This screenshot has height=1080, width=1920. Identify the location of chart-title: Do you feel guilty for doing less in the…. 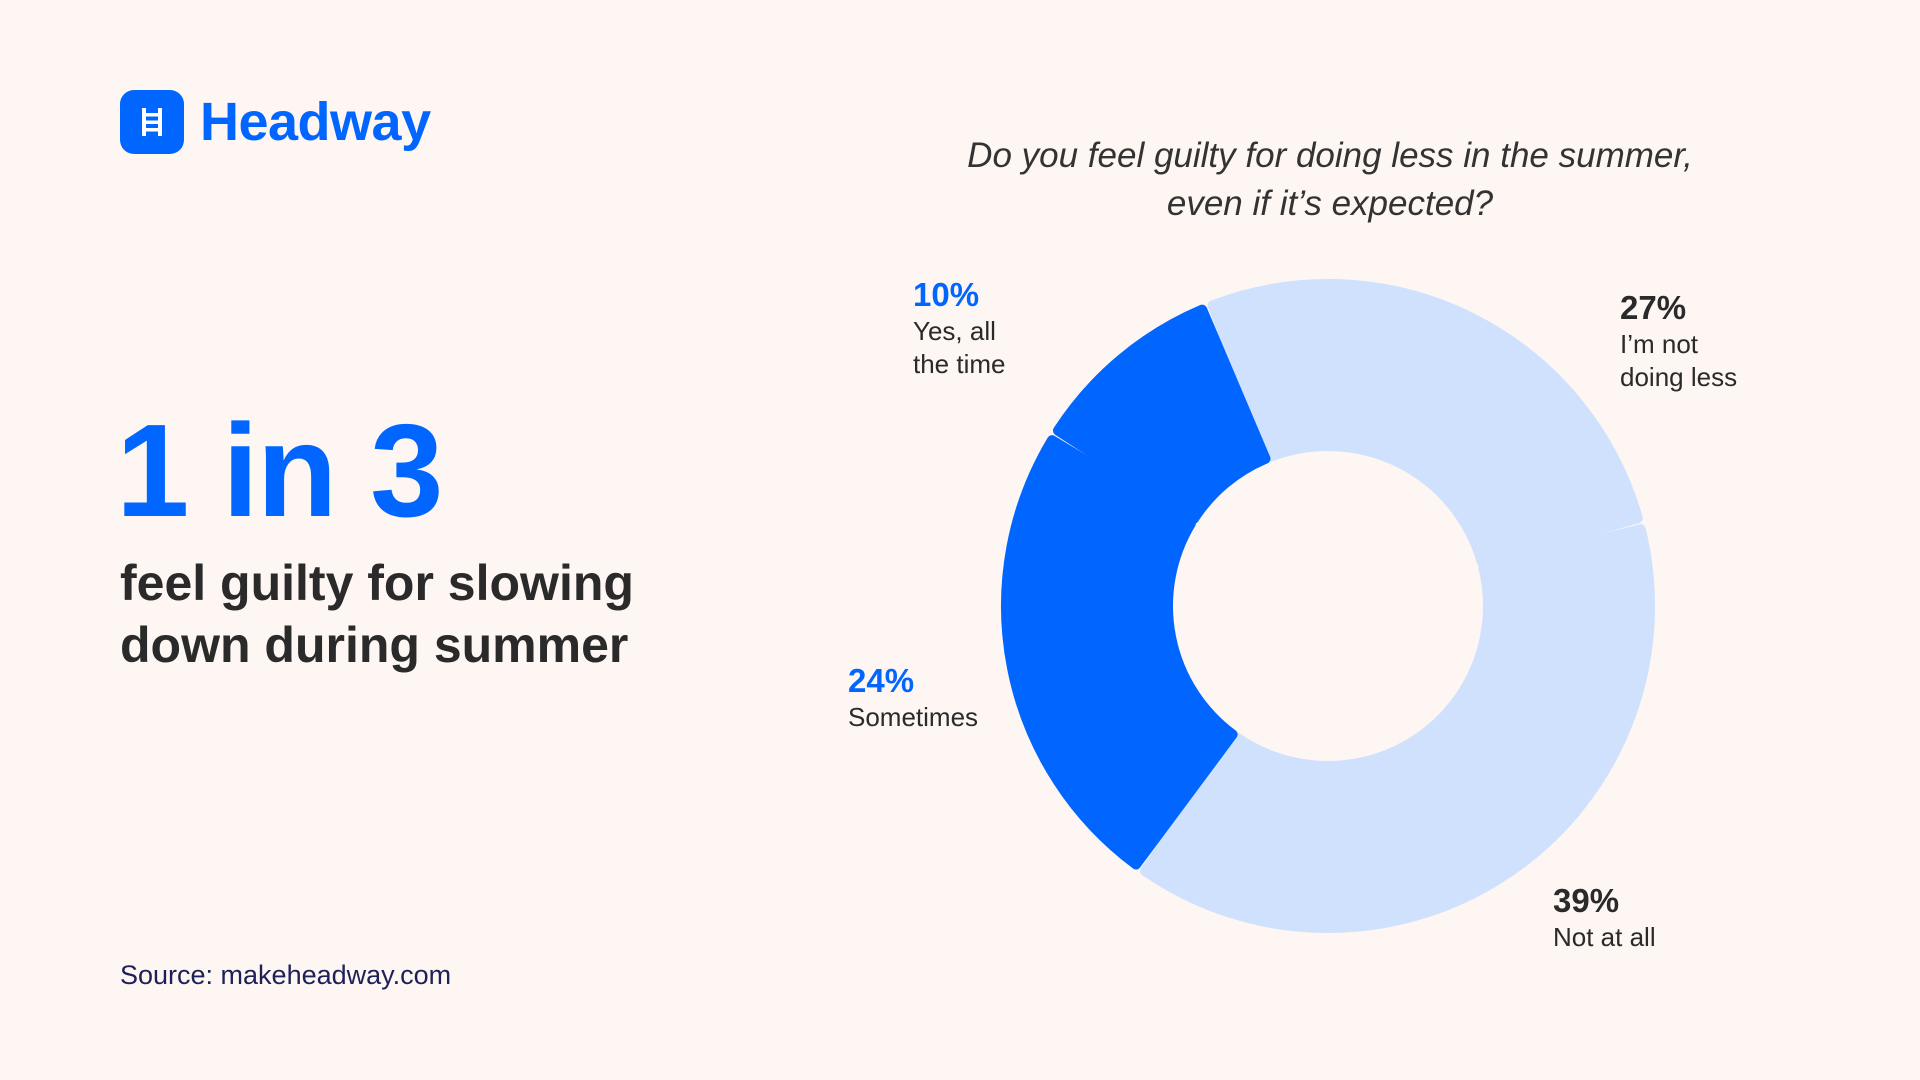
(1330, 179).